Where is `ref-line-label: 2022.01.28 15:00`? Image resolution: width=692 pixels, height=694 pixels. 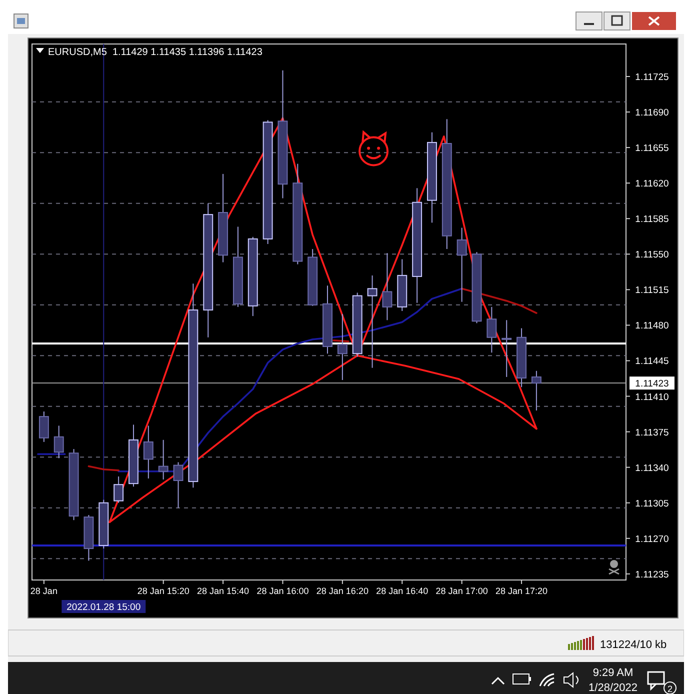 ref-line-label: 2022.01.28 15:00 is located at coordinates (103, 607).